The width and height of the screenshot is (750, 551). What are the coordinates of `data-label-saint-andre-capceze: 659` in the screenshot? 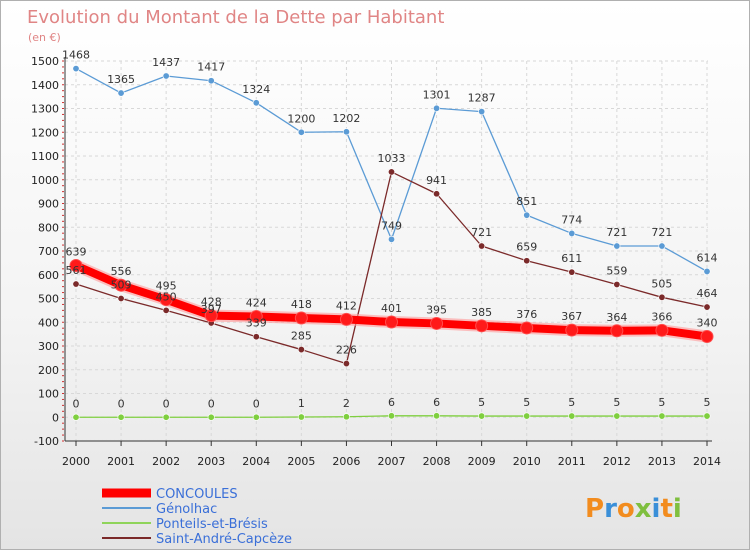 It's located at (526, 247).